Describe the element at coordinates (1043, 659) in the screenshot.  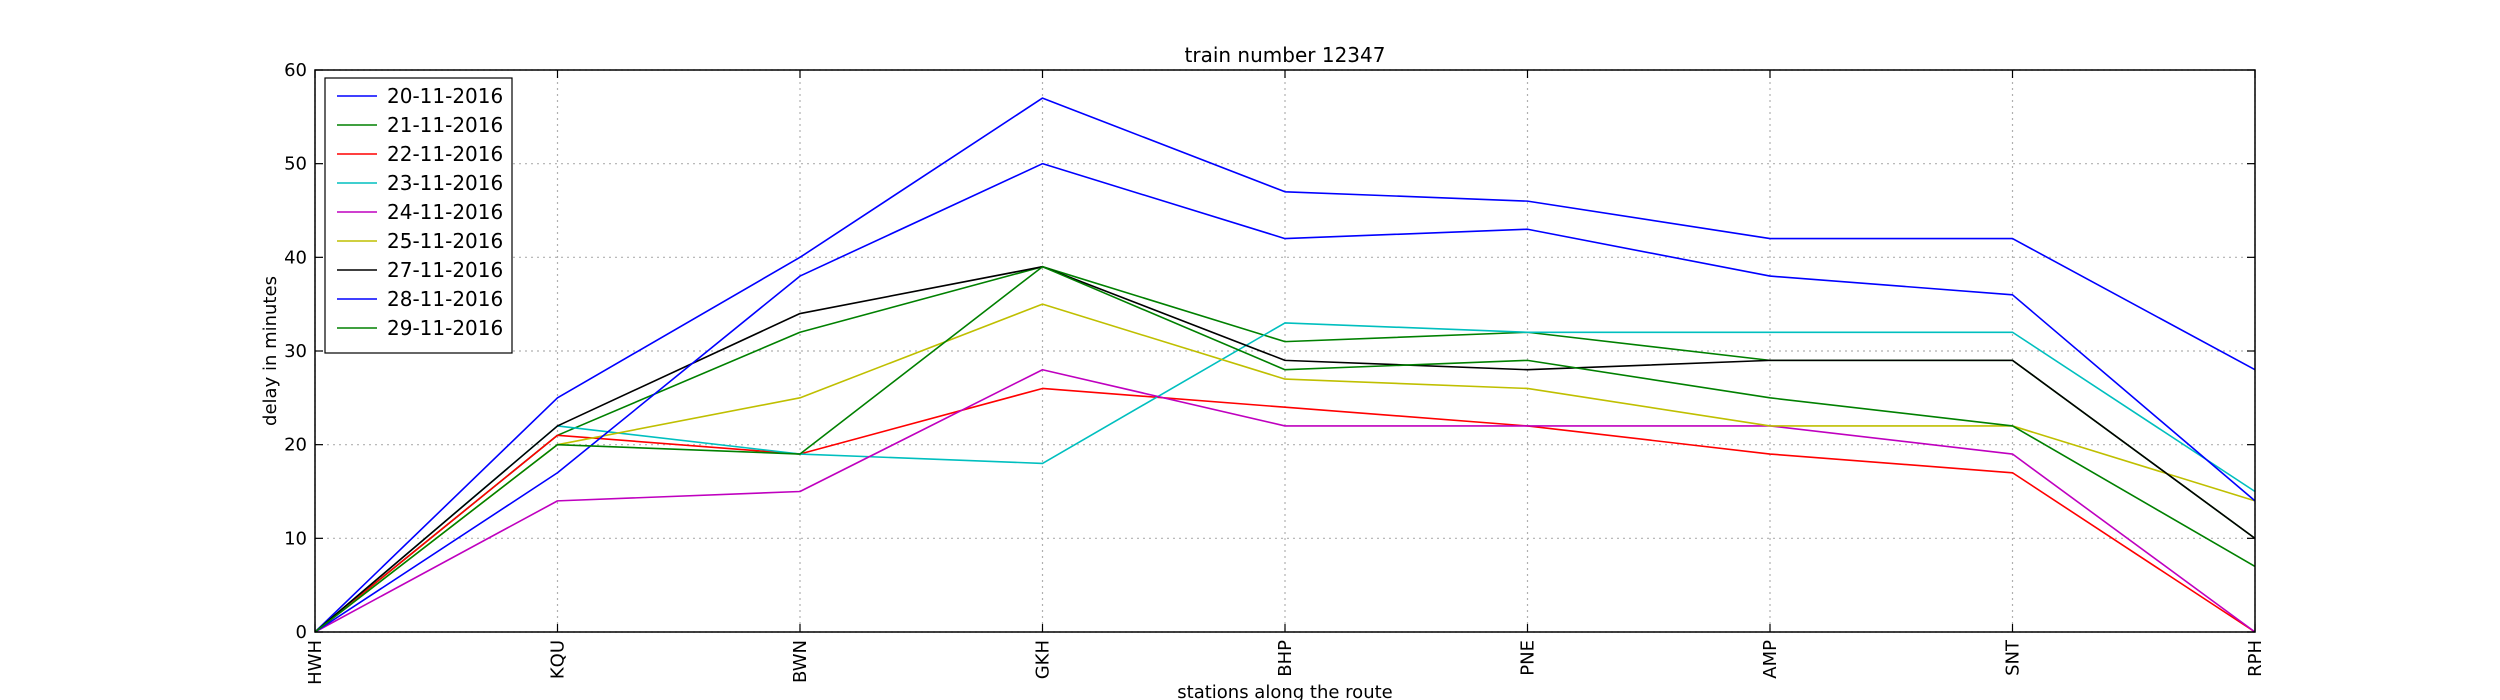
I see `x-tick-label: GKH` at that location.